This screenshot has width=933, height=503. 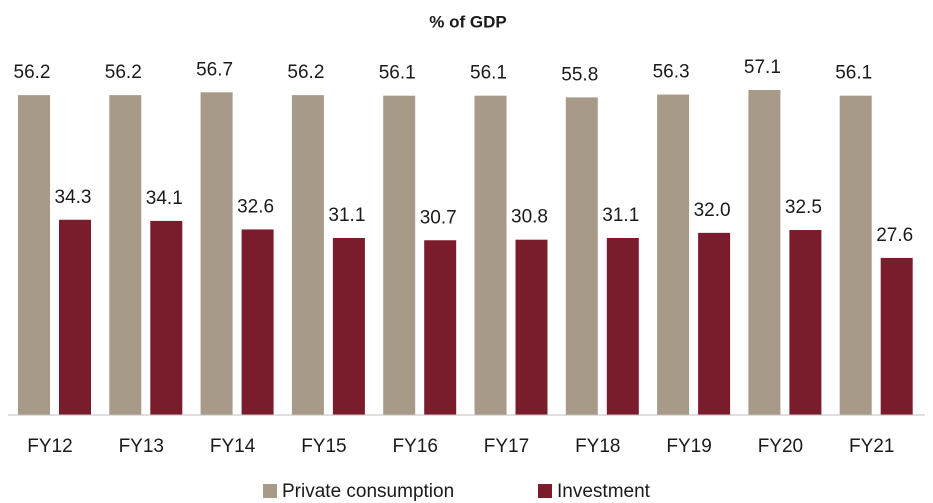 What do you see at coordinates (780, 446) in the screenshot?
I see `x-tick-label: FY20` at bounding box center [780, 446].